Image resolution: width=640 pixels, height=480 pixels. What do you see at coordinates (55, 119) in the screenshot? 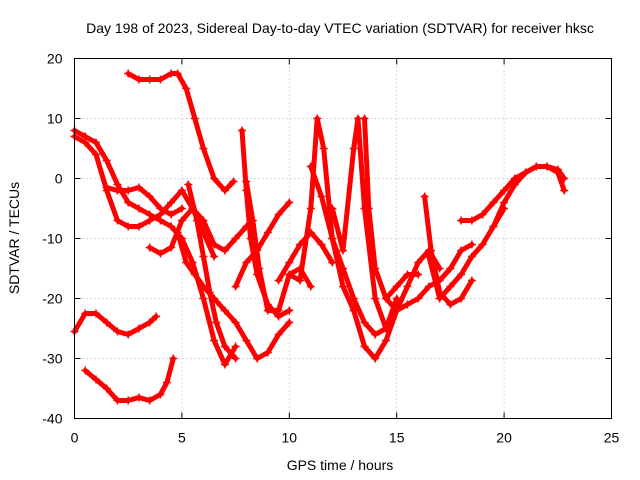
I see `y-tick-label: 10` at bounding box center [55, 119].